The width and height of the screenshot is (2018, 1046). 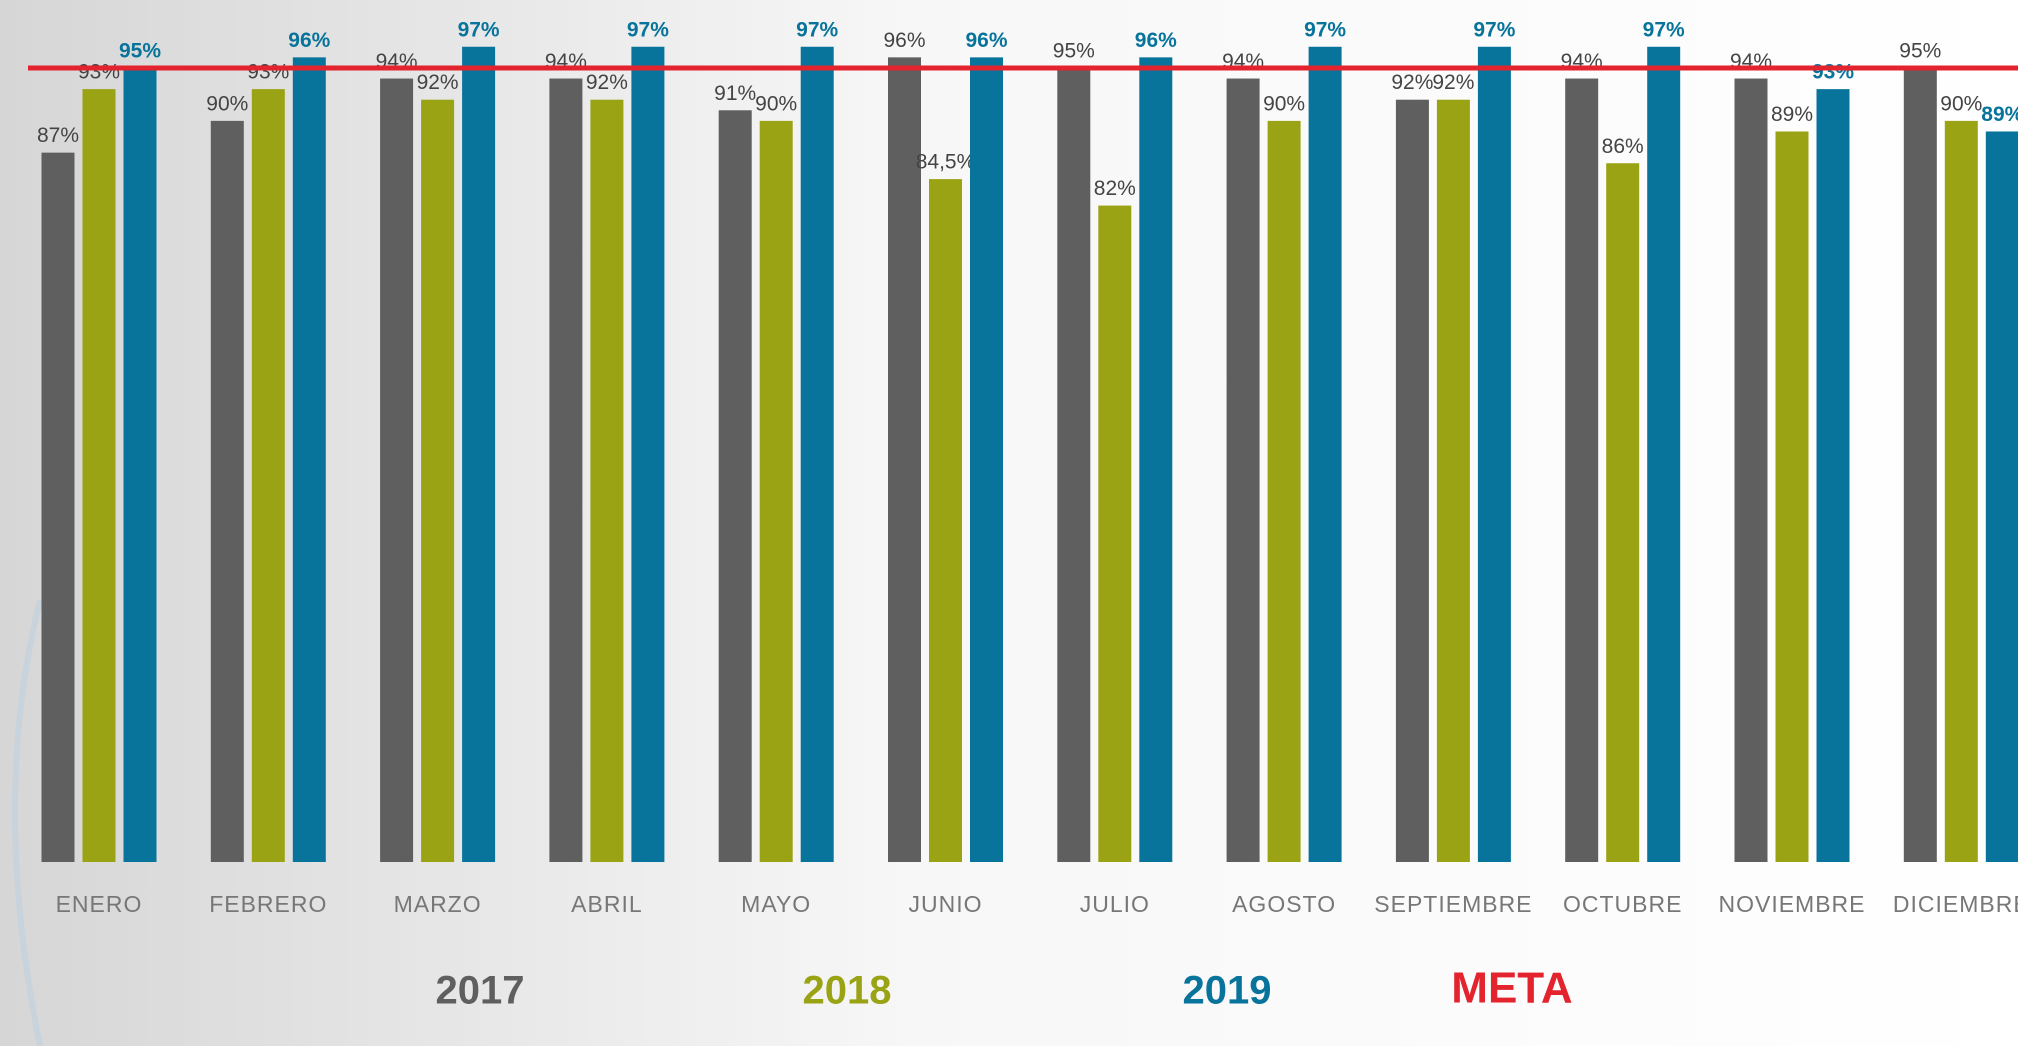 What do you see at coordinates (1284, 904) in the screenshot?
I see `x-tick-label: AGOSTO` at bounding box center [1284, 904].